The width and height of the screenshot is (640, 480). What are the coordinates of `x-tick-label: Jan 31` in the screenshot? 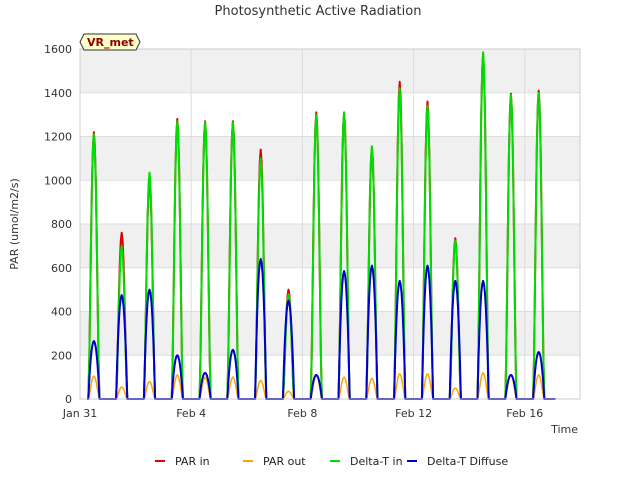 It's located at (79, 413).